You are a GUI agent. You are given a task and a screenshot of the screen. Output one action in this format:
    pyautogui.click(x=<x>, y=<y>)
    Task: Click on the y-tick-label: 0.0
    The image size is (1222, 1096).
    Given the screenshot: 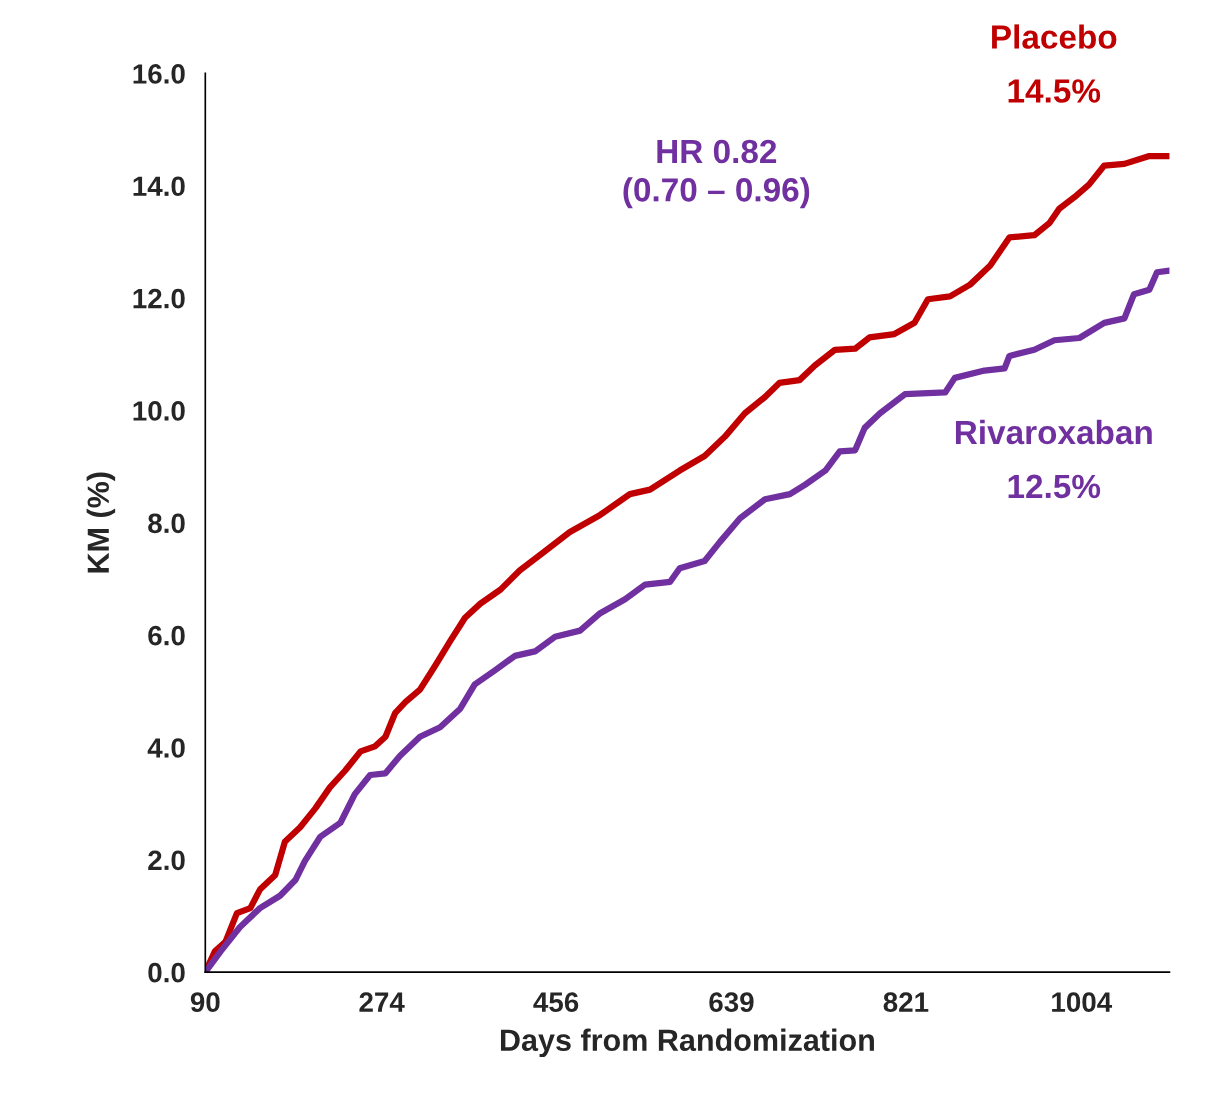 What is the action you would take?
    pyautogui.click(x=166, y=972)
    